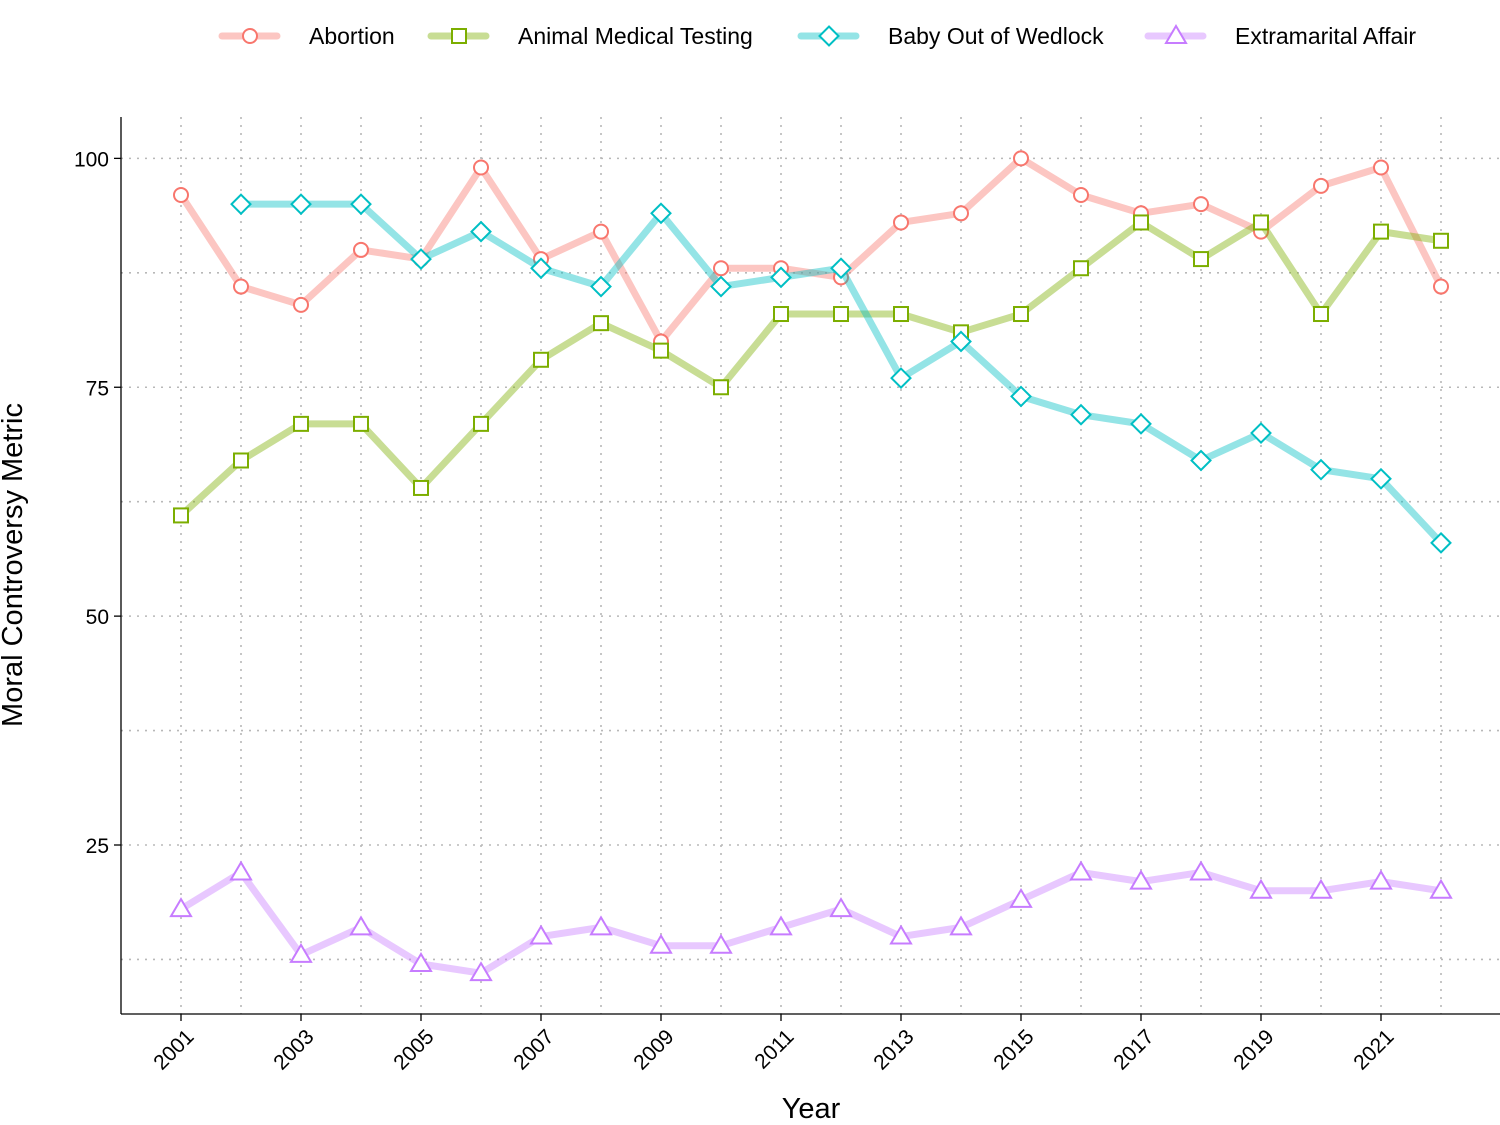 The image size is (1500, 1125). Describe the element at coordinates (293, 1049) in the screenshot. I see `x-tick-label: 2003` at that location.